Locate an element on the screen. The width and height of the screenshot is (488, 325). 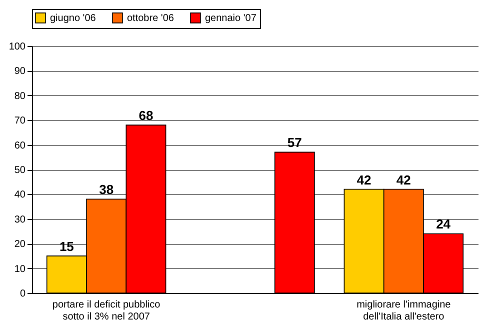
y-tick-label: 10 is located at coordinates (20, 269).